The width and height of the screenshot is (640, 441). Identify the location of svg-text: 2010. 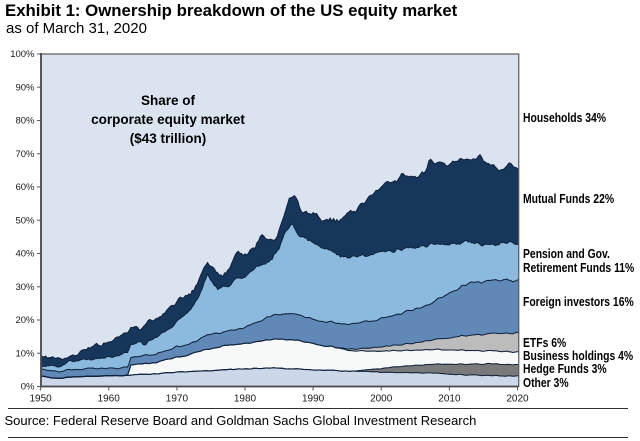
(449, 399).